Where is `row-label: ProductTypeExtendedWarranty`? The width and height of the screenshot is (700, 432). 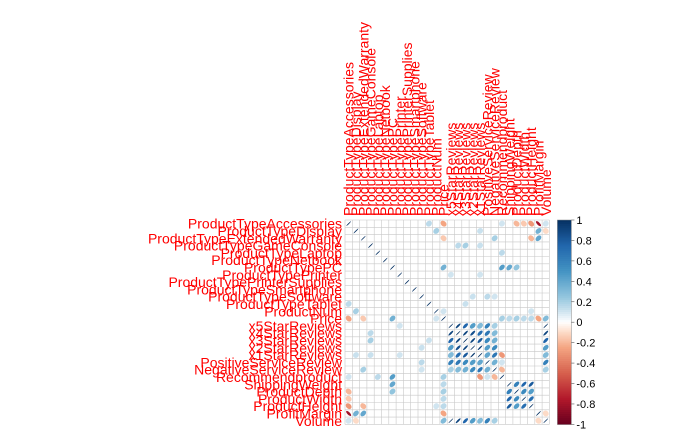 row-label: ProductTypeExtendedWarranty is located at coordinates (245, 238).